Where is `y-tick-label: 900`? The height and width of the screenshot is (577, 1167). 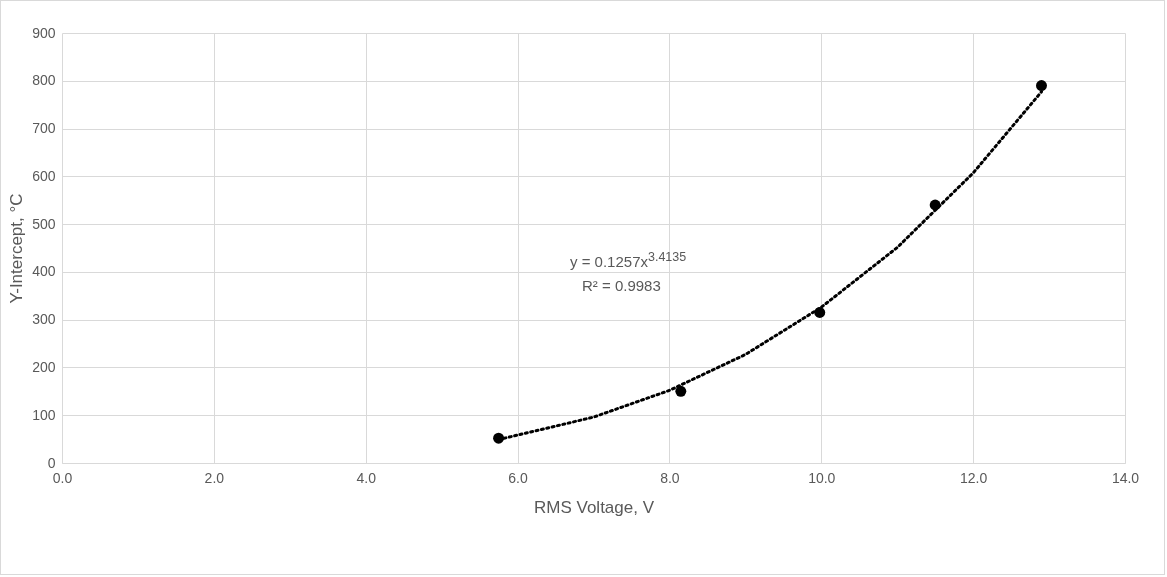 y-tick-label: 900 is located at coordinates (44, 32).